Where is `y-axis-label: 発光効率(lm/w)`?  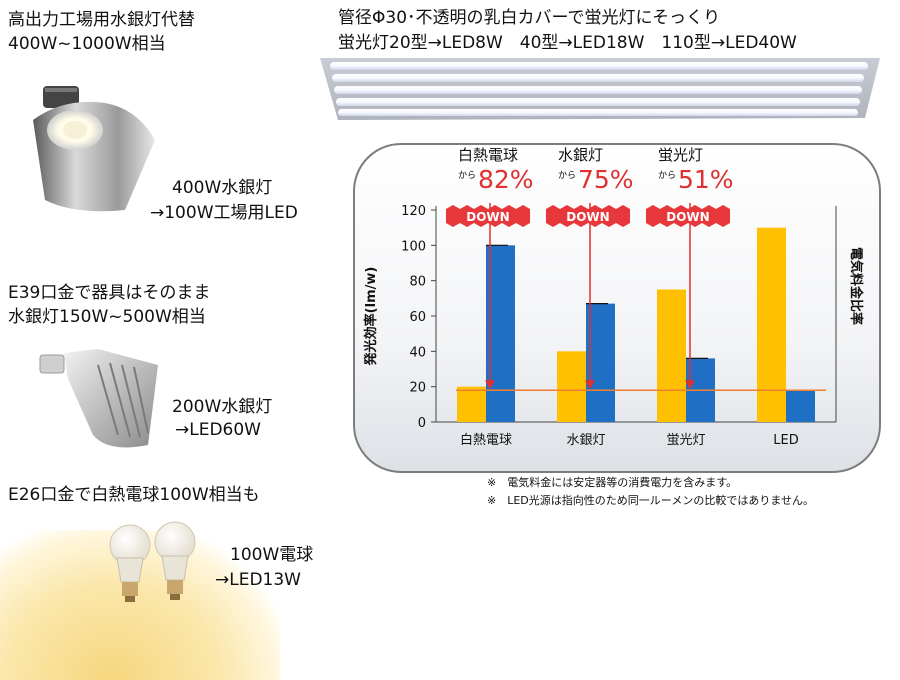
y-axis-label: 発光効率(lm/w) is located at coordinates (371, 317).